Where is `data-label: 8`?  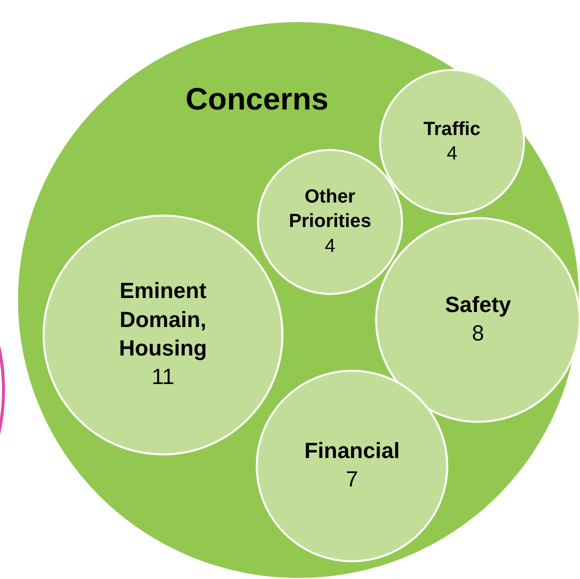 data-label: 8 is located at coordinates (478, 333).